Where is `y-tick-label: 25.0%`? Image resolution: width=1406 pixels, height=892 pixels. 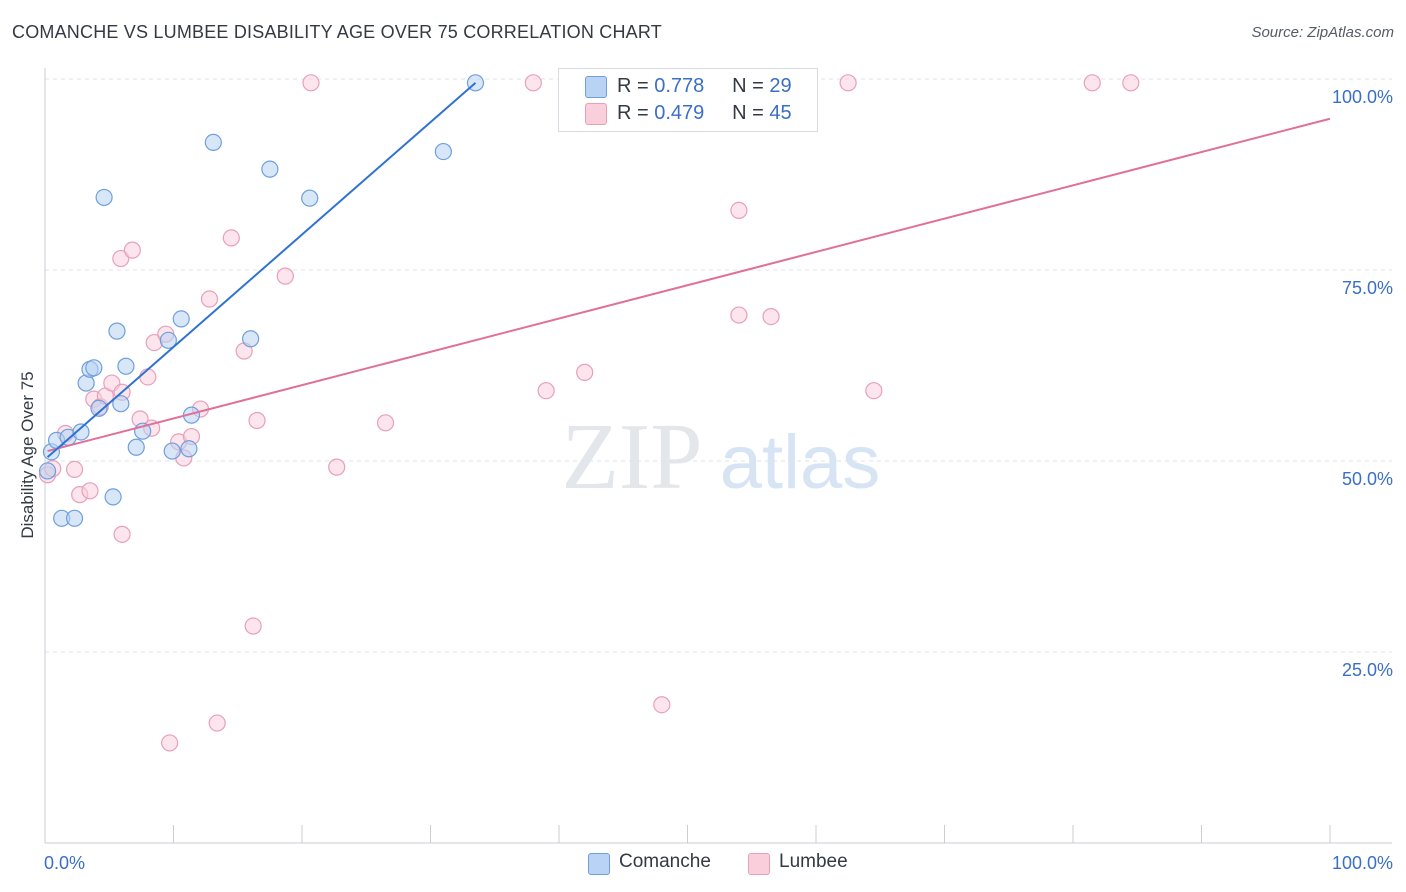
y-tick-label: 25.0% is located at coordinates (1367, 670).